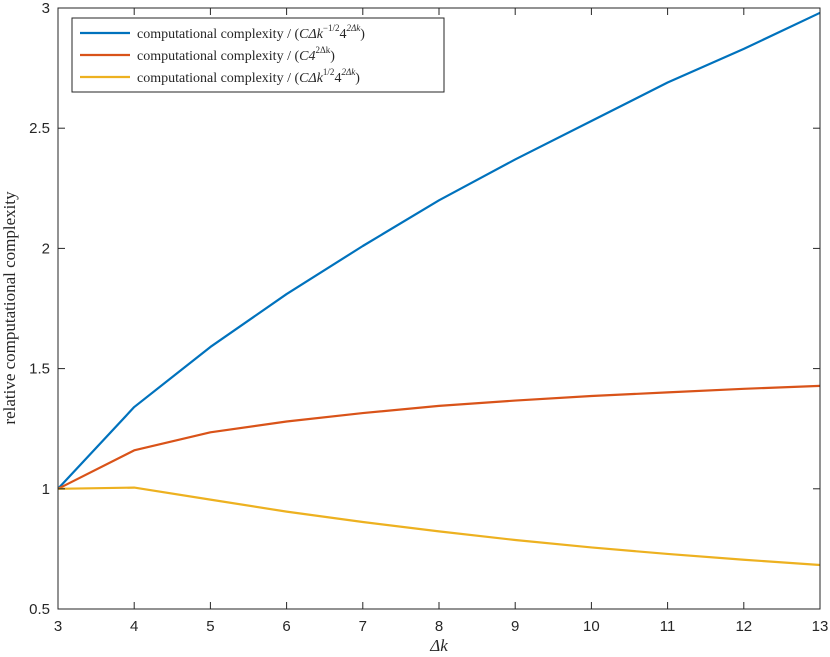  What do you see at coordinates (438, 645) in the screenshot?
I see `x-axis-label: Δk` at bounding box center [438, 645].